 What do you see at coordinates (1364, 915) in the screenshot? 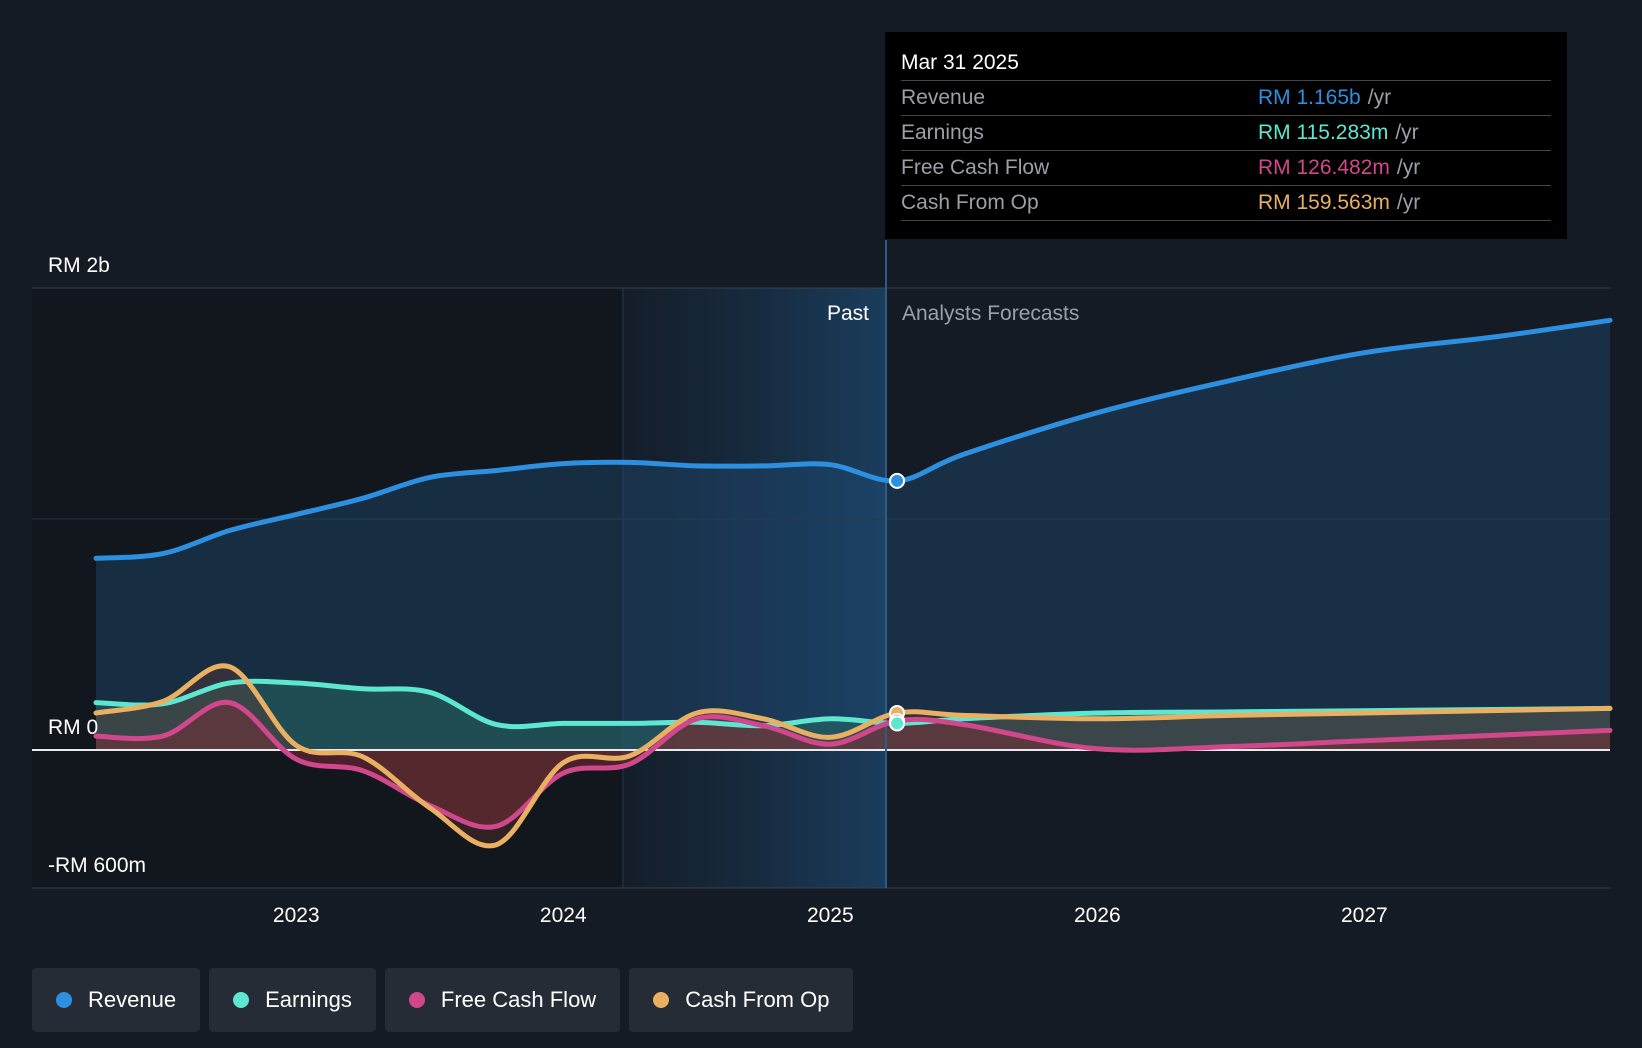
I see `x-tick-label: 2027` at bounding box center [1364, 915].